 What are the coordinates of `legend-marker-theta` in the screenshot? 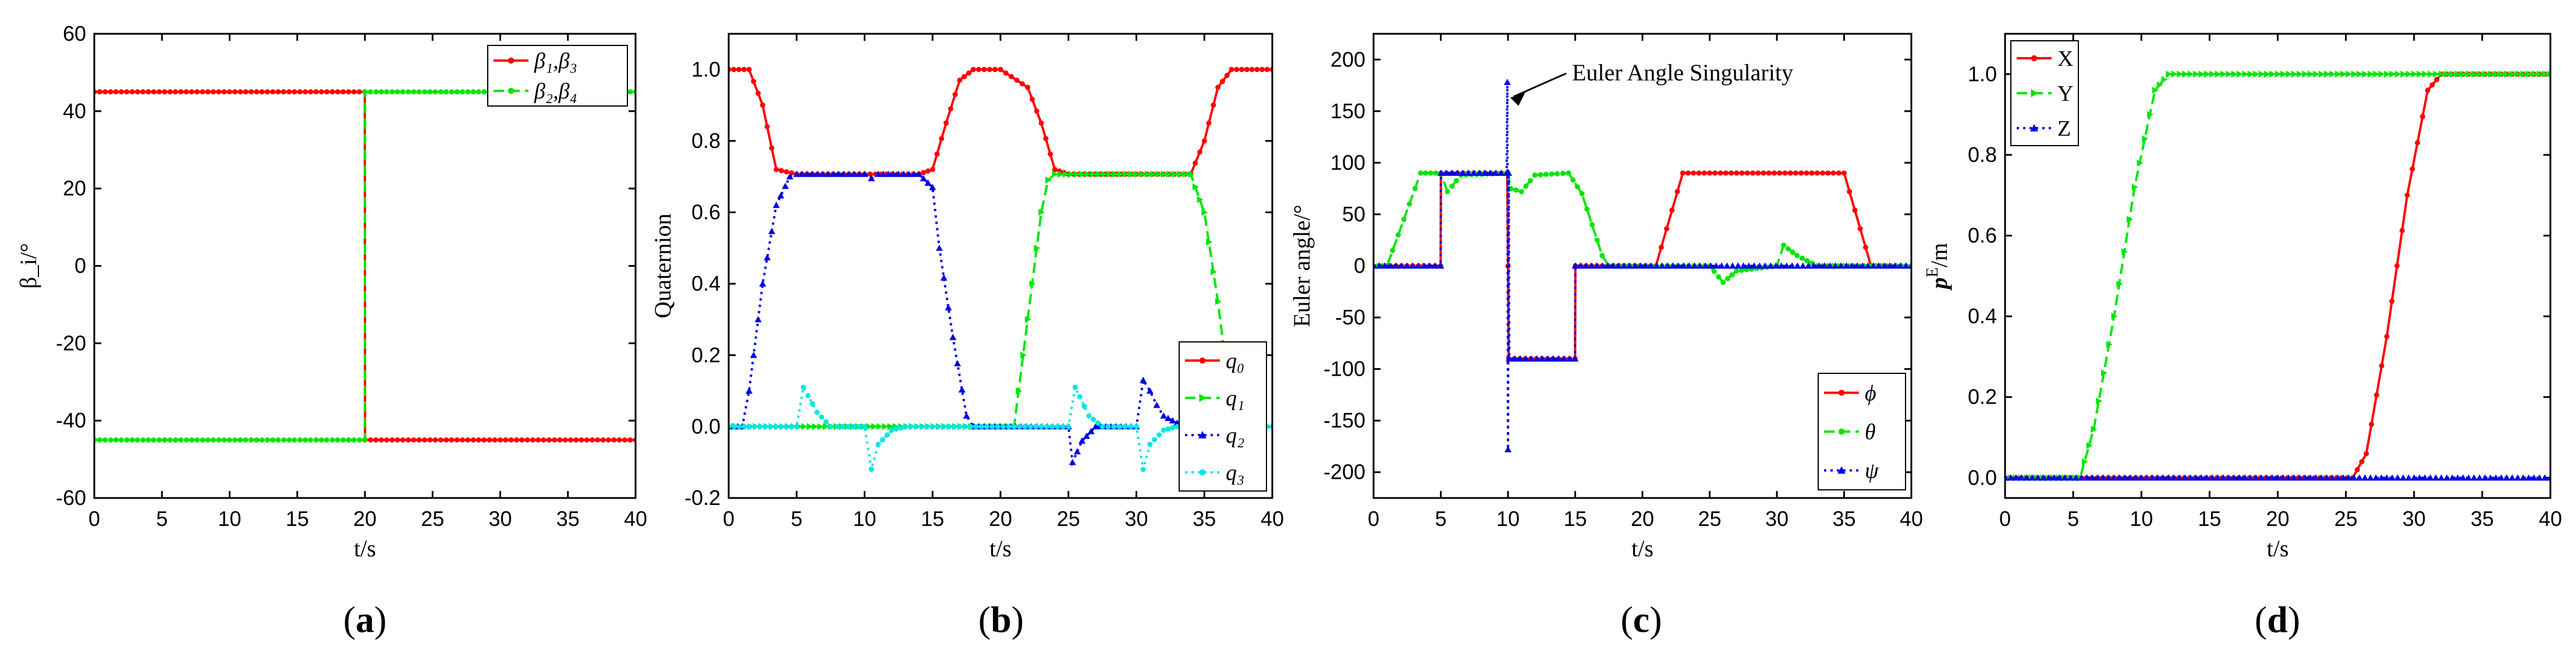 It's located at (1842, 431).